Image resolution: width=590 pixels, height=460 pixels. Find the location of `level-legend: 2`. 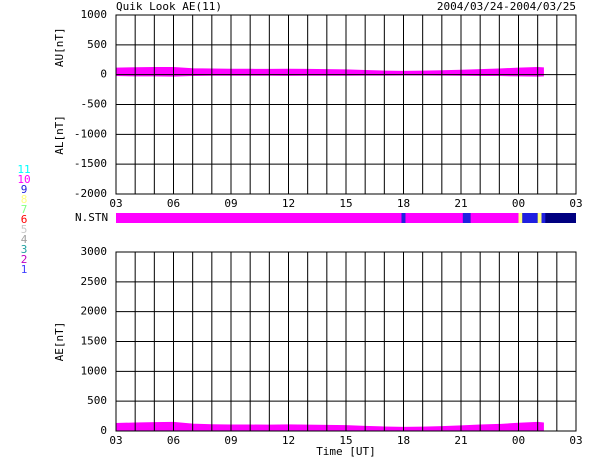

level-legend: 2 is located at coordinates (24, 259).